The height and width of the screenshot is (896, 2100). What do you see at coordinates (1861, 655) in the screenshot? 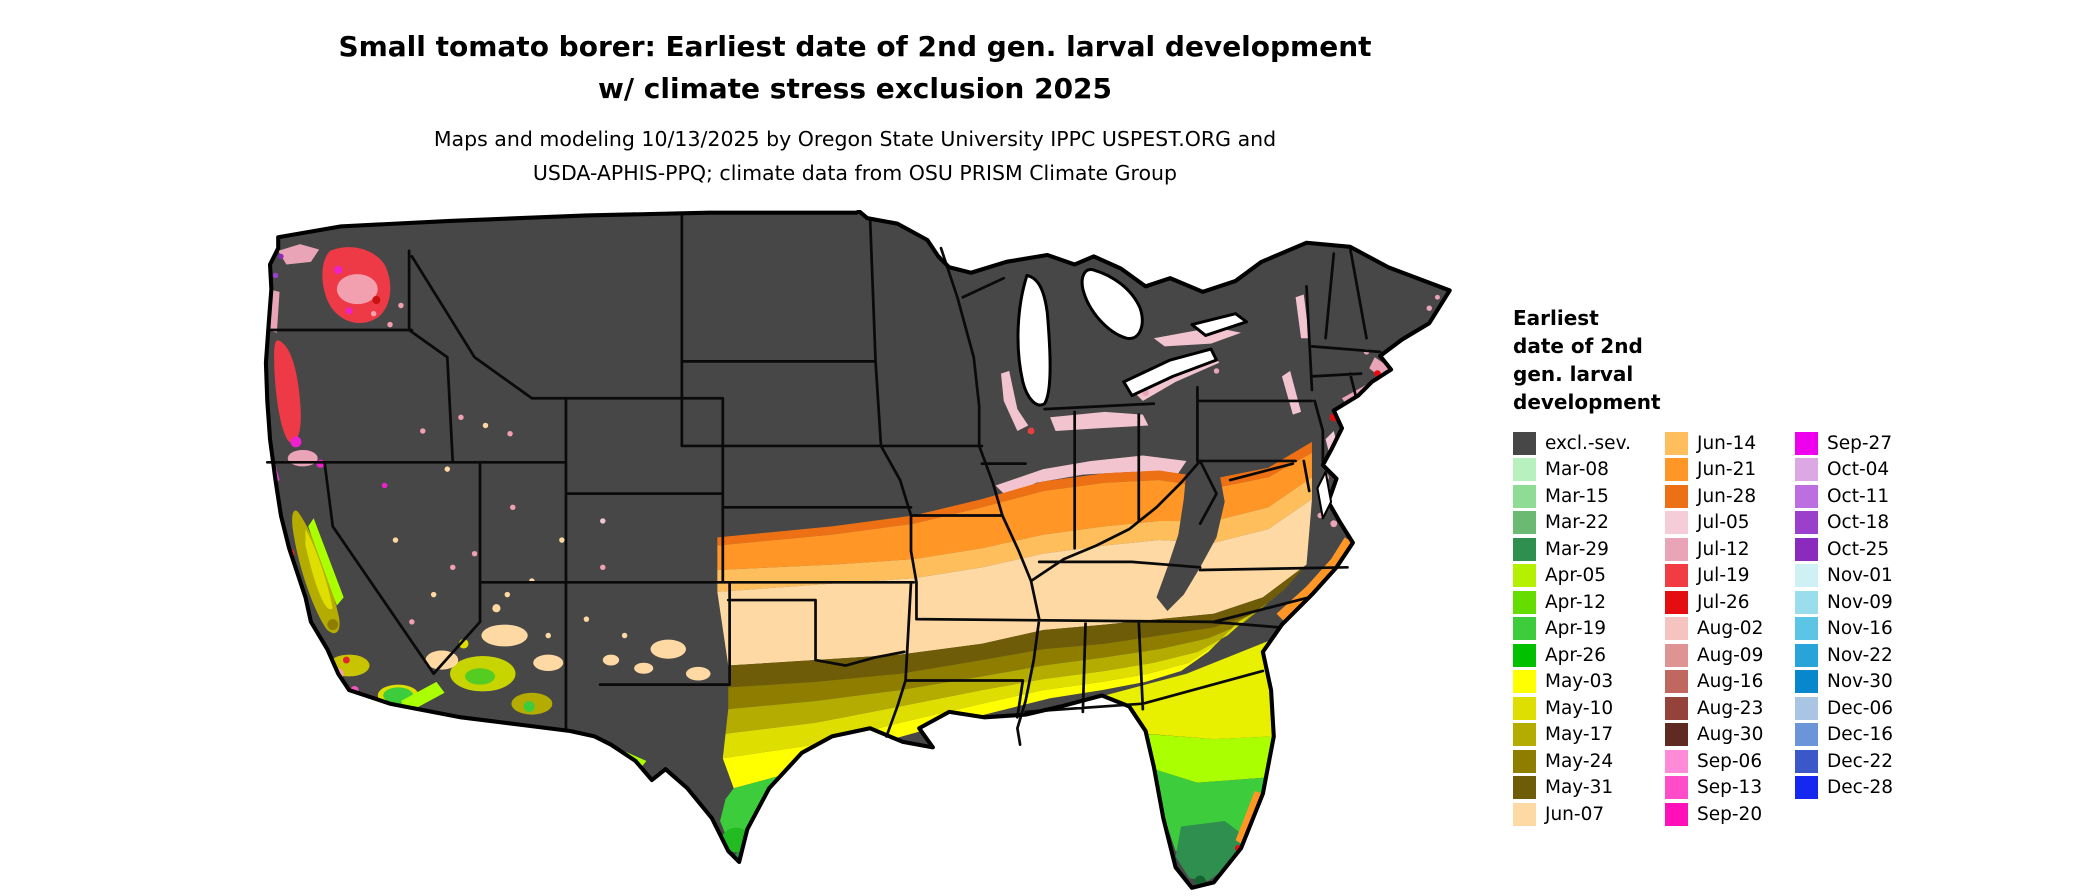
I see `legend-entry: Nov-22` at bounding box center [1861, 655].